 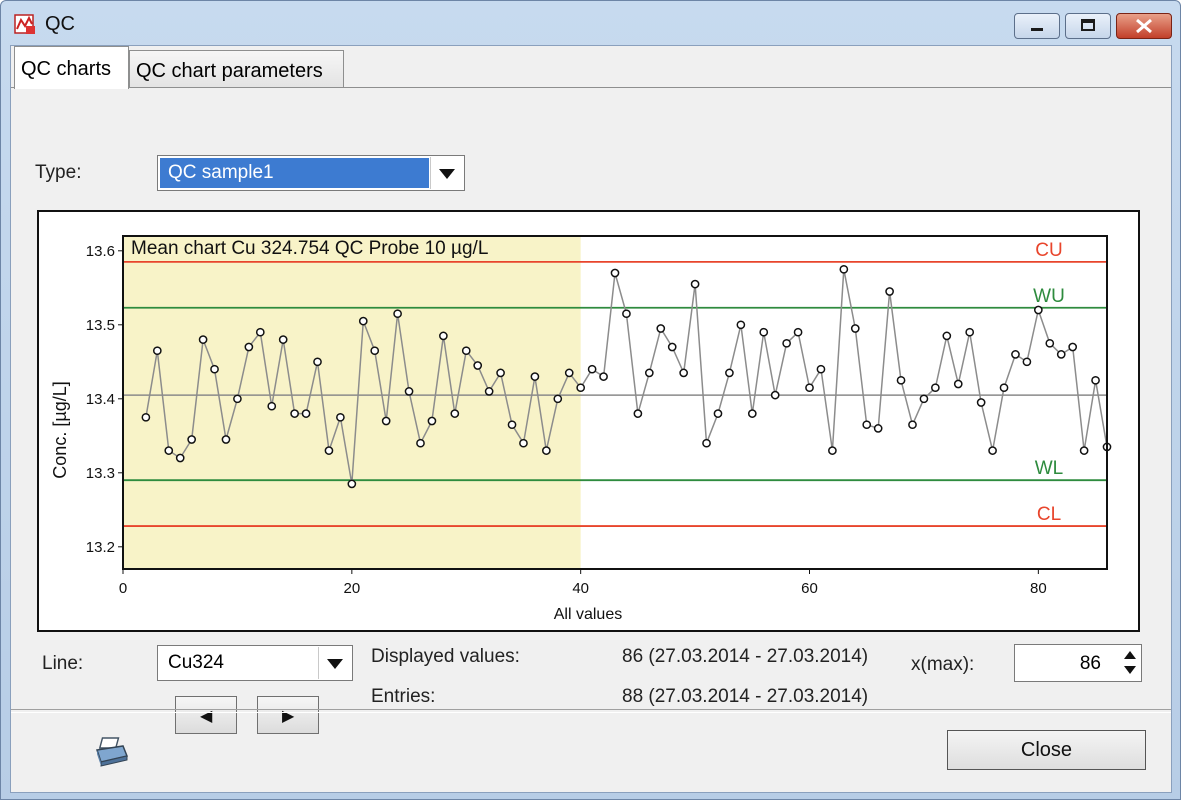 What do you see at coordinates (196, 662) in the screenshot?
I see `line-select-value: Cu324` at bounding box center [196, 662].